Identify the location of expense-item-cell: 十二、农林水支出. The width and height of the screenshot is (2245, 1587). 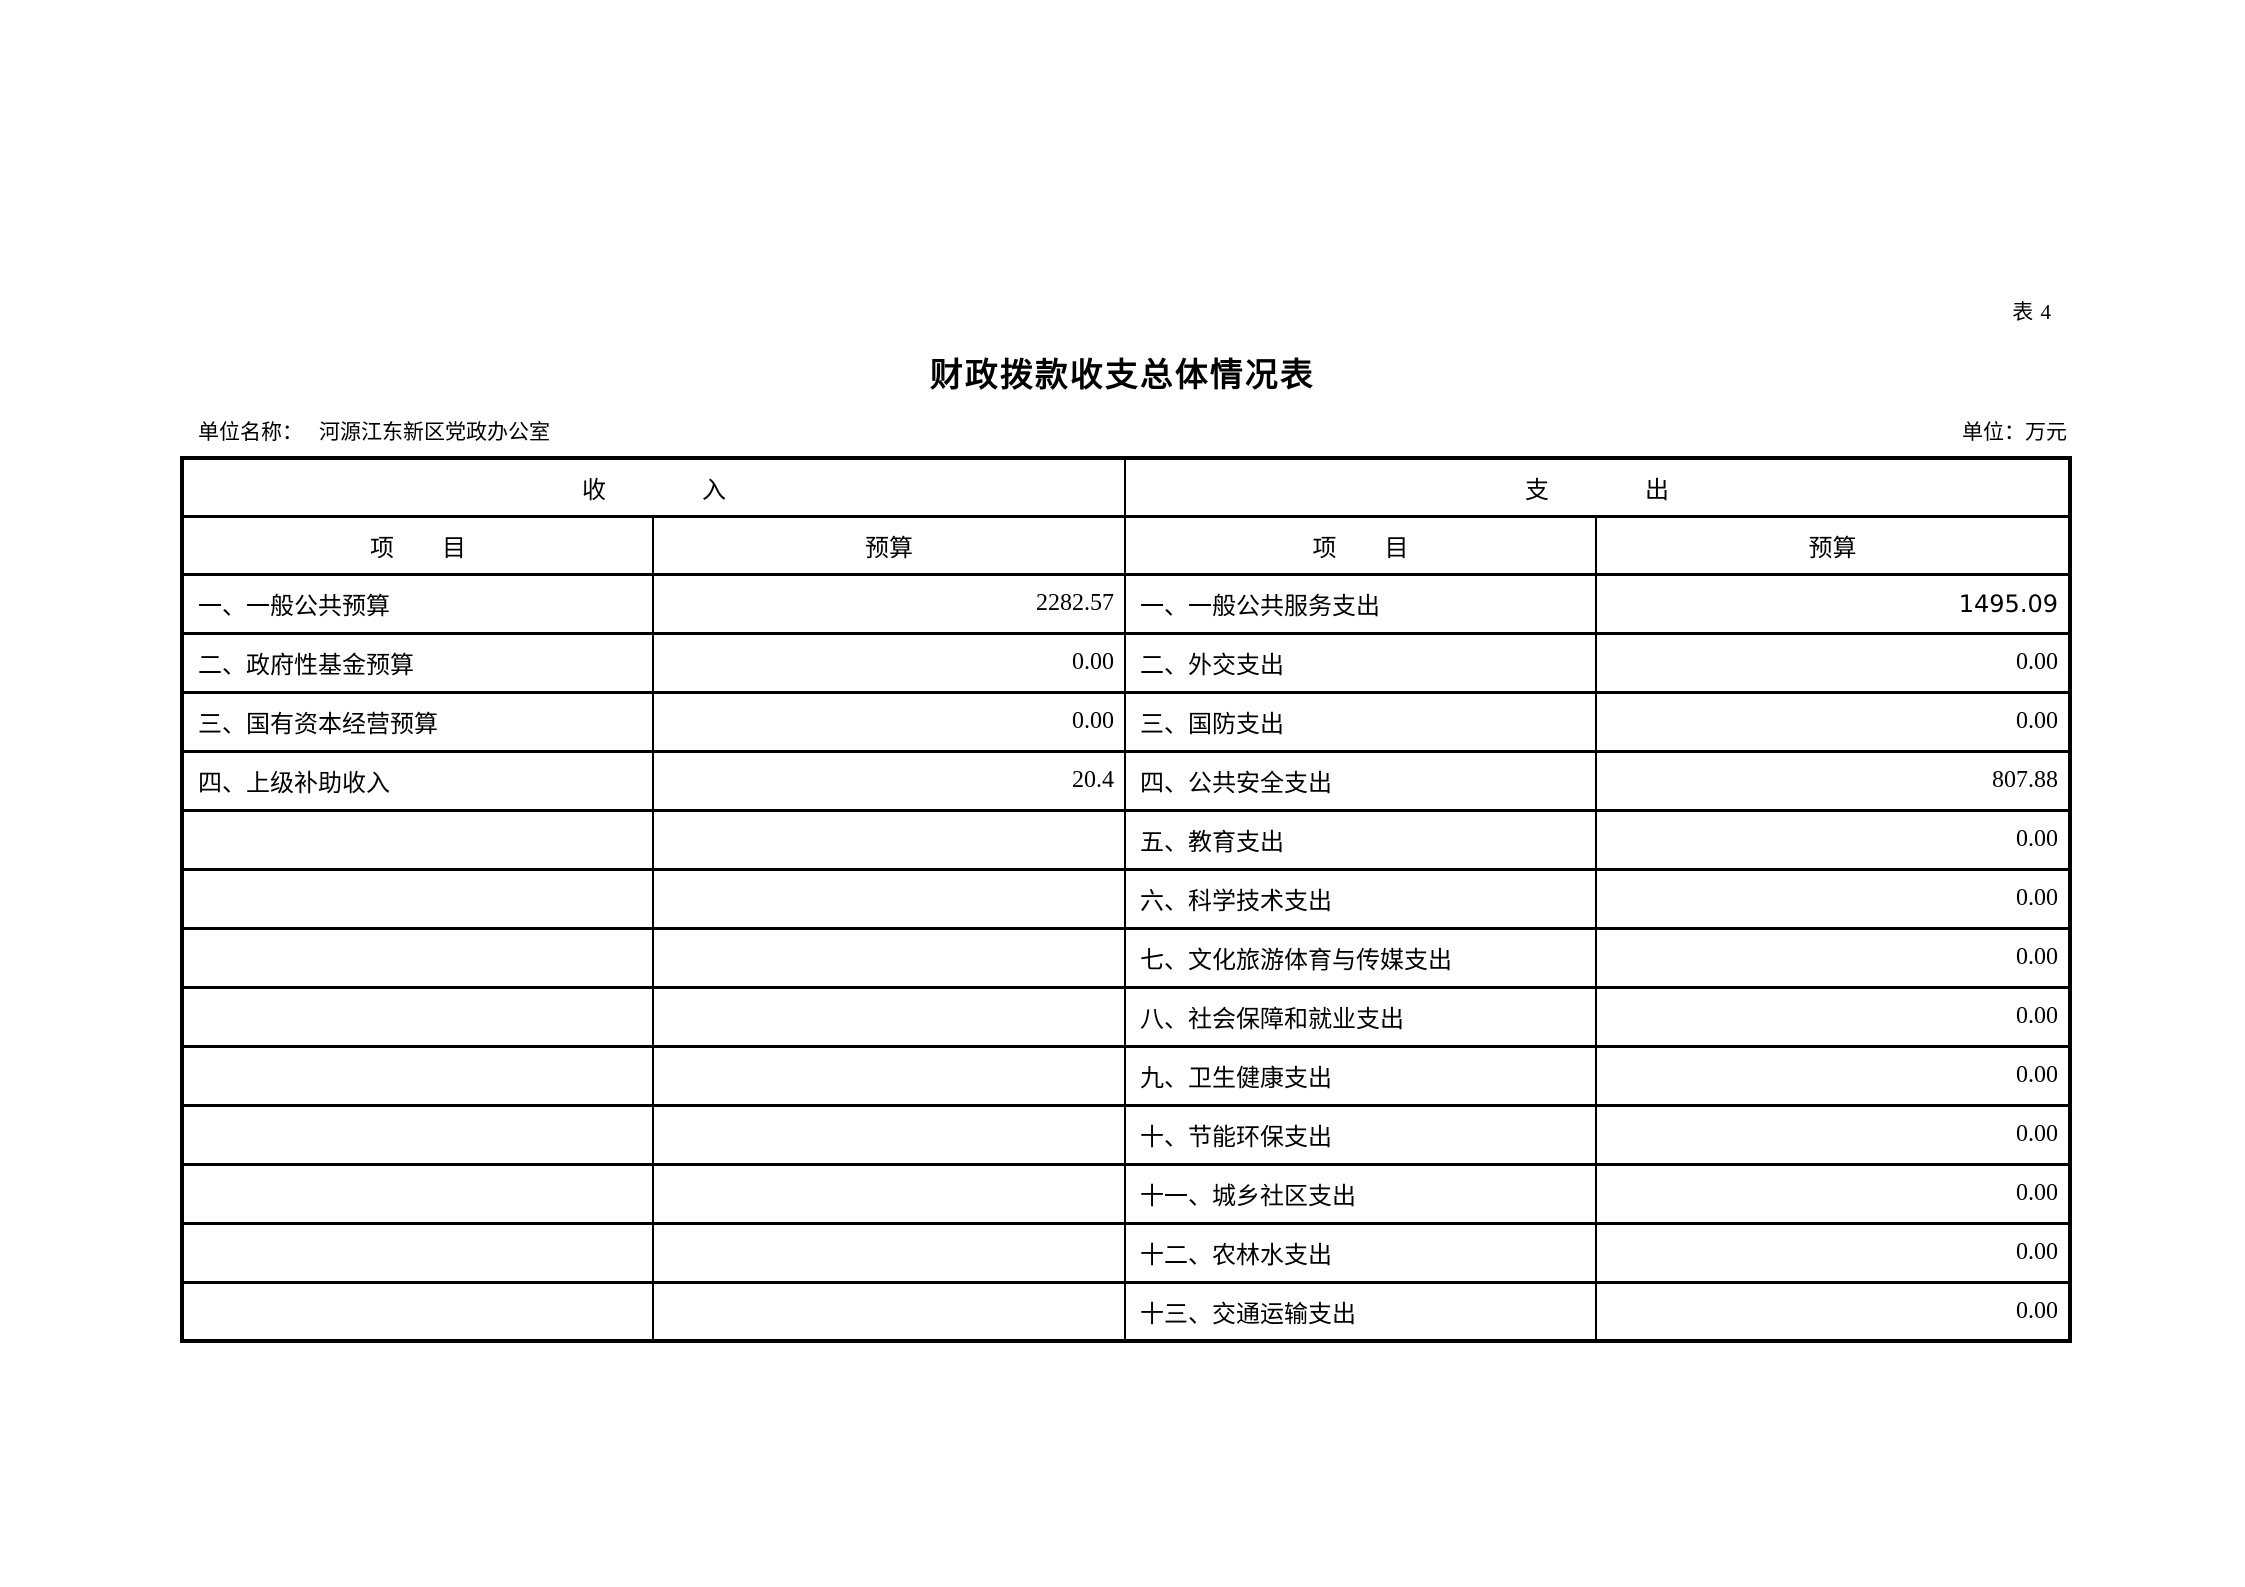
(1360, 1252).